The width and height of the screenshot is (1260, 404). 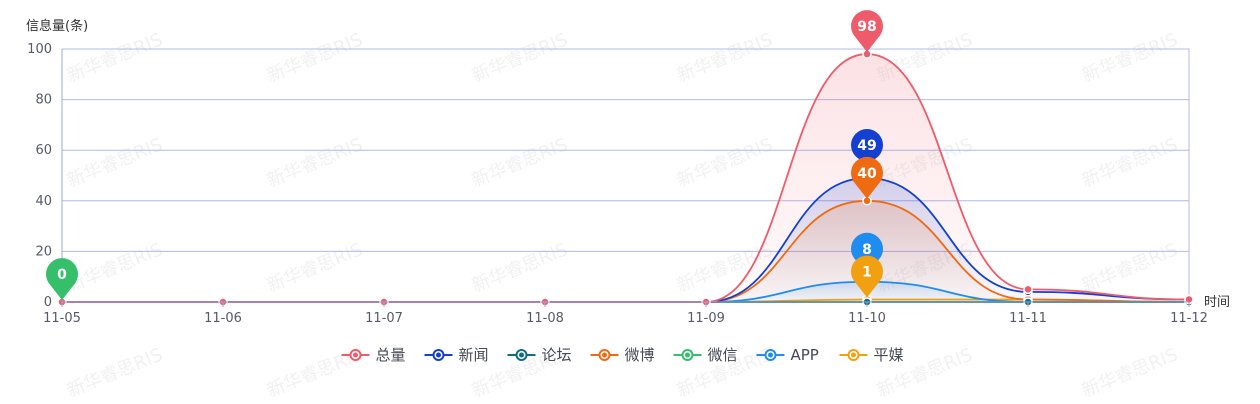 I want to click on annotation-label: 8, so click(x=867, y=250).